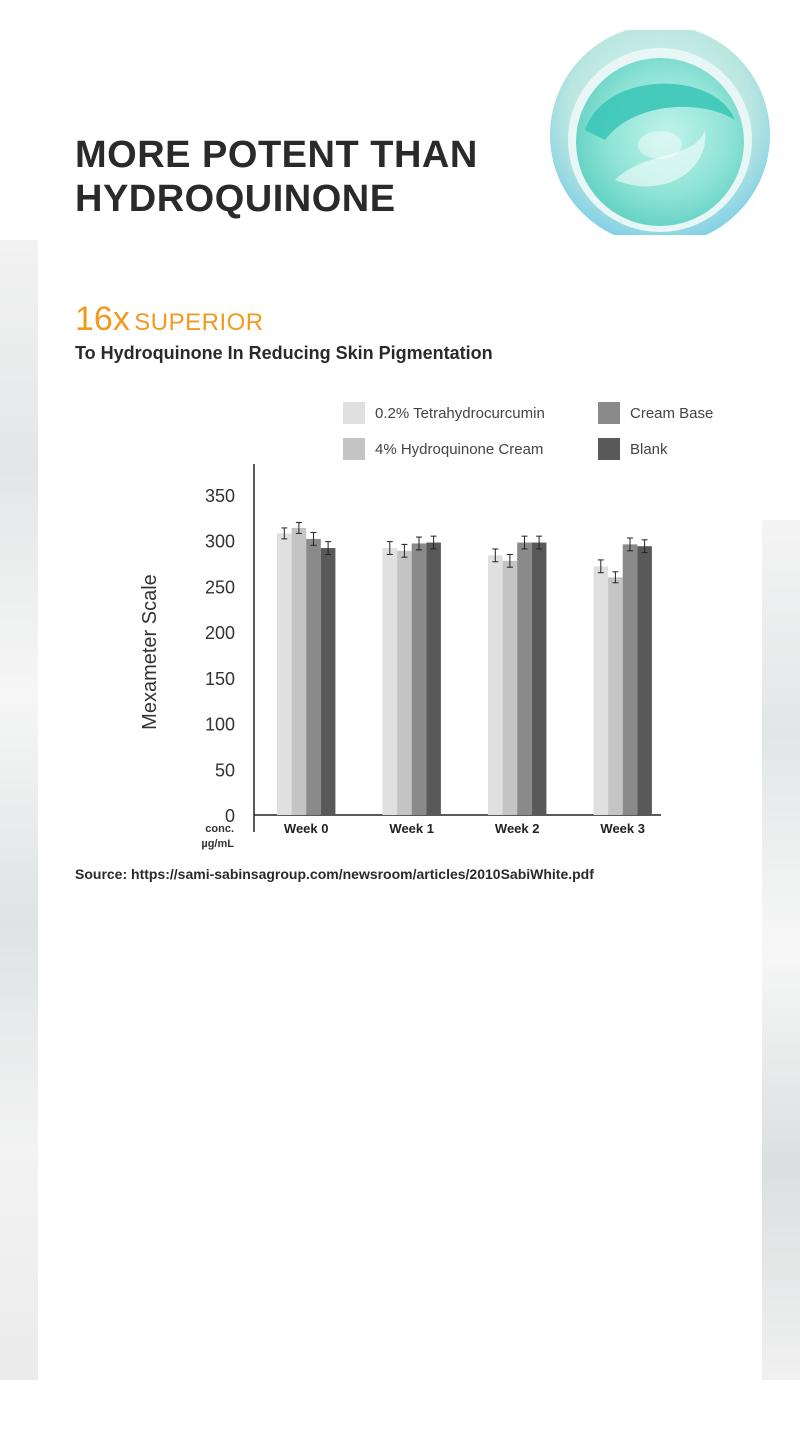 The width and height of the screenshot is (800, 1429). What do you see at coordinates (235, 199) in the screenshot?
I see `headline-line-2: HYDROQUINONE` at bounding box center [235, 199].